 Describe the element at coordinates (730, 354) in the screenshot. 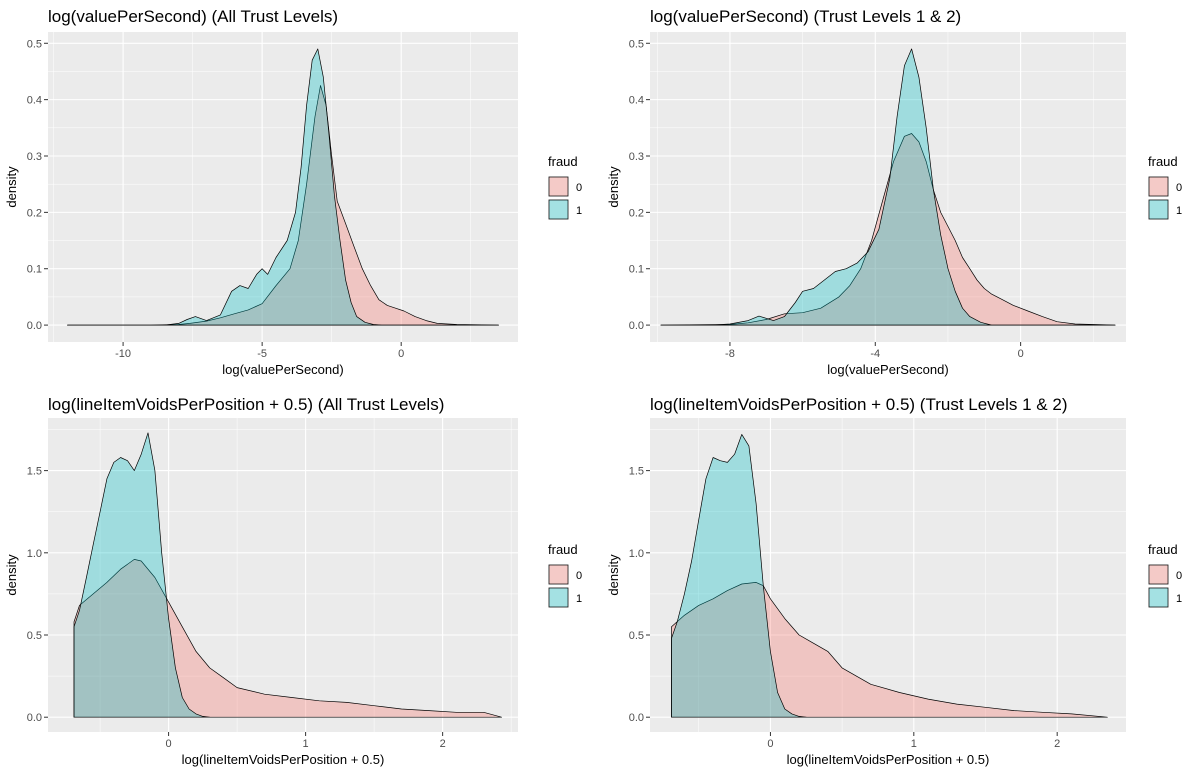

I see `x-tick-label: -8` at that location.